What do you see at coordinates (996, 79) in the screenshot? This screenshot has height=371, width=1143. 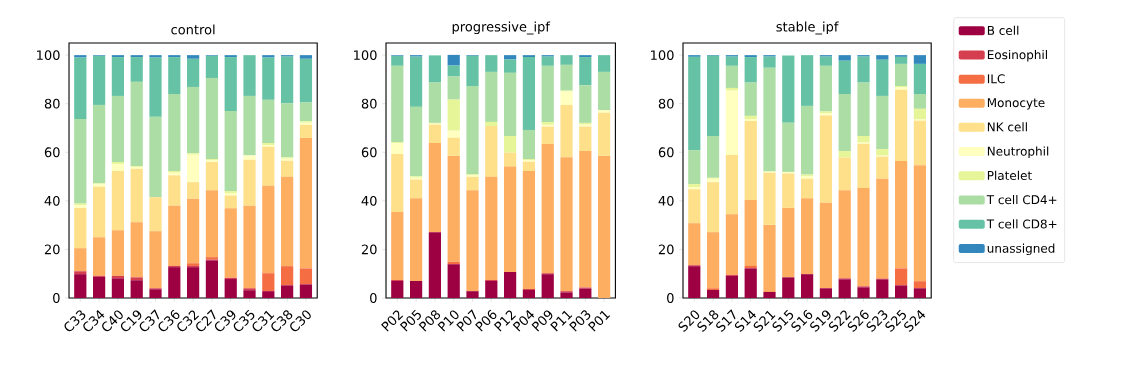 I see `legend-label: ILC` at bounding box center [996, 79].